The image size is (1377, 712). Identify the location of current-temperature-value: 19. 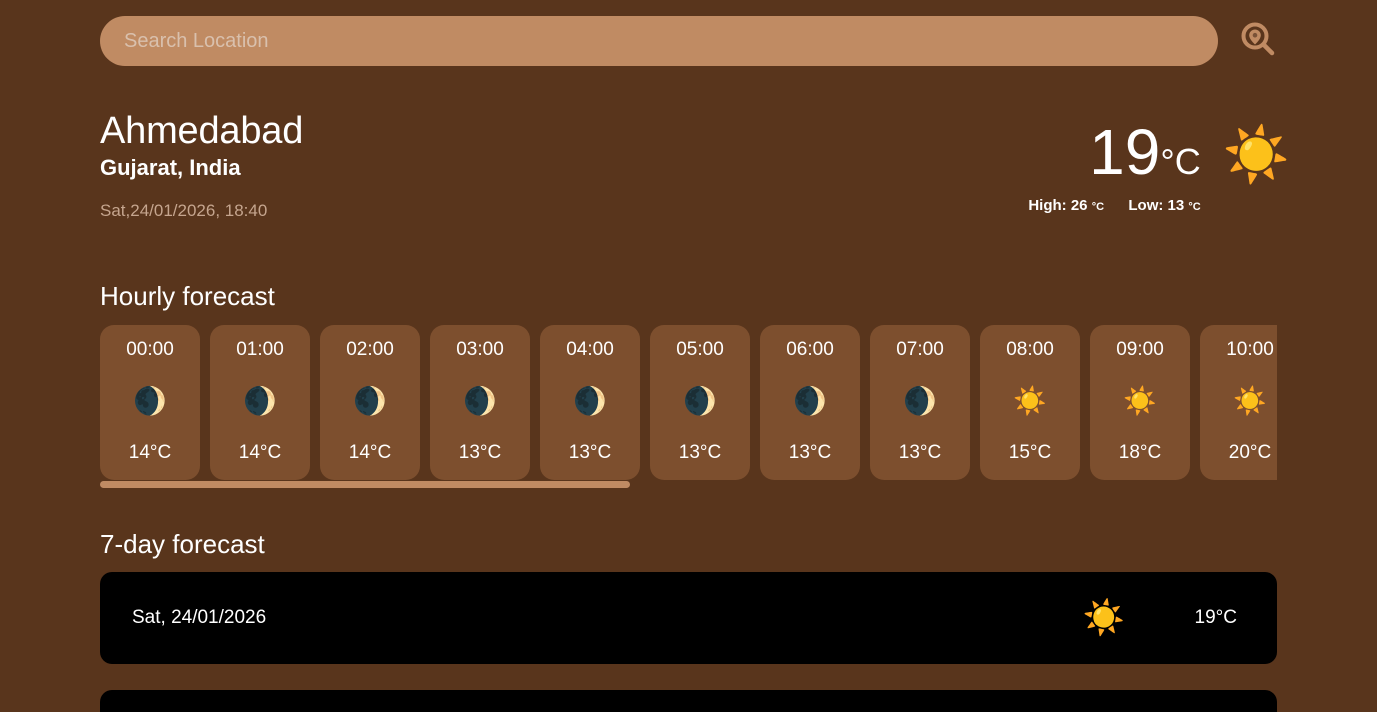
(1125, 152).